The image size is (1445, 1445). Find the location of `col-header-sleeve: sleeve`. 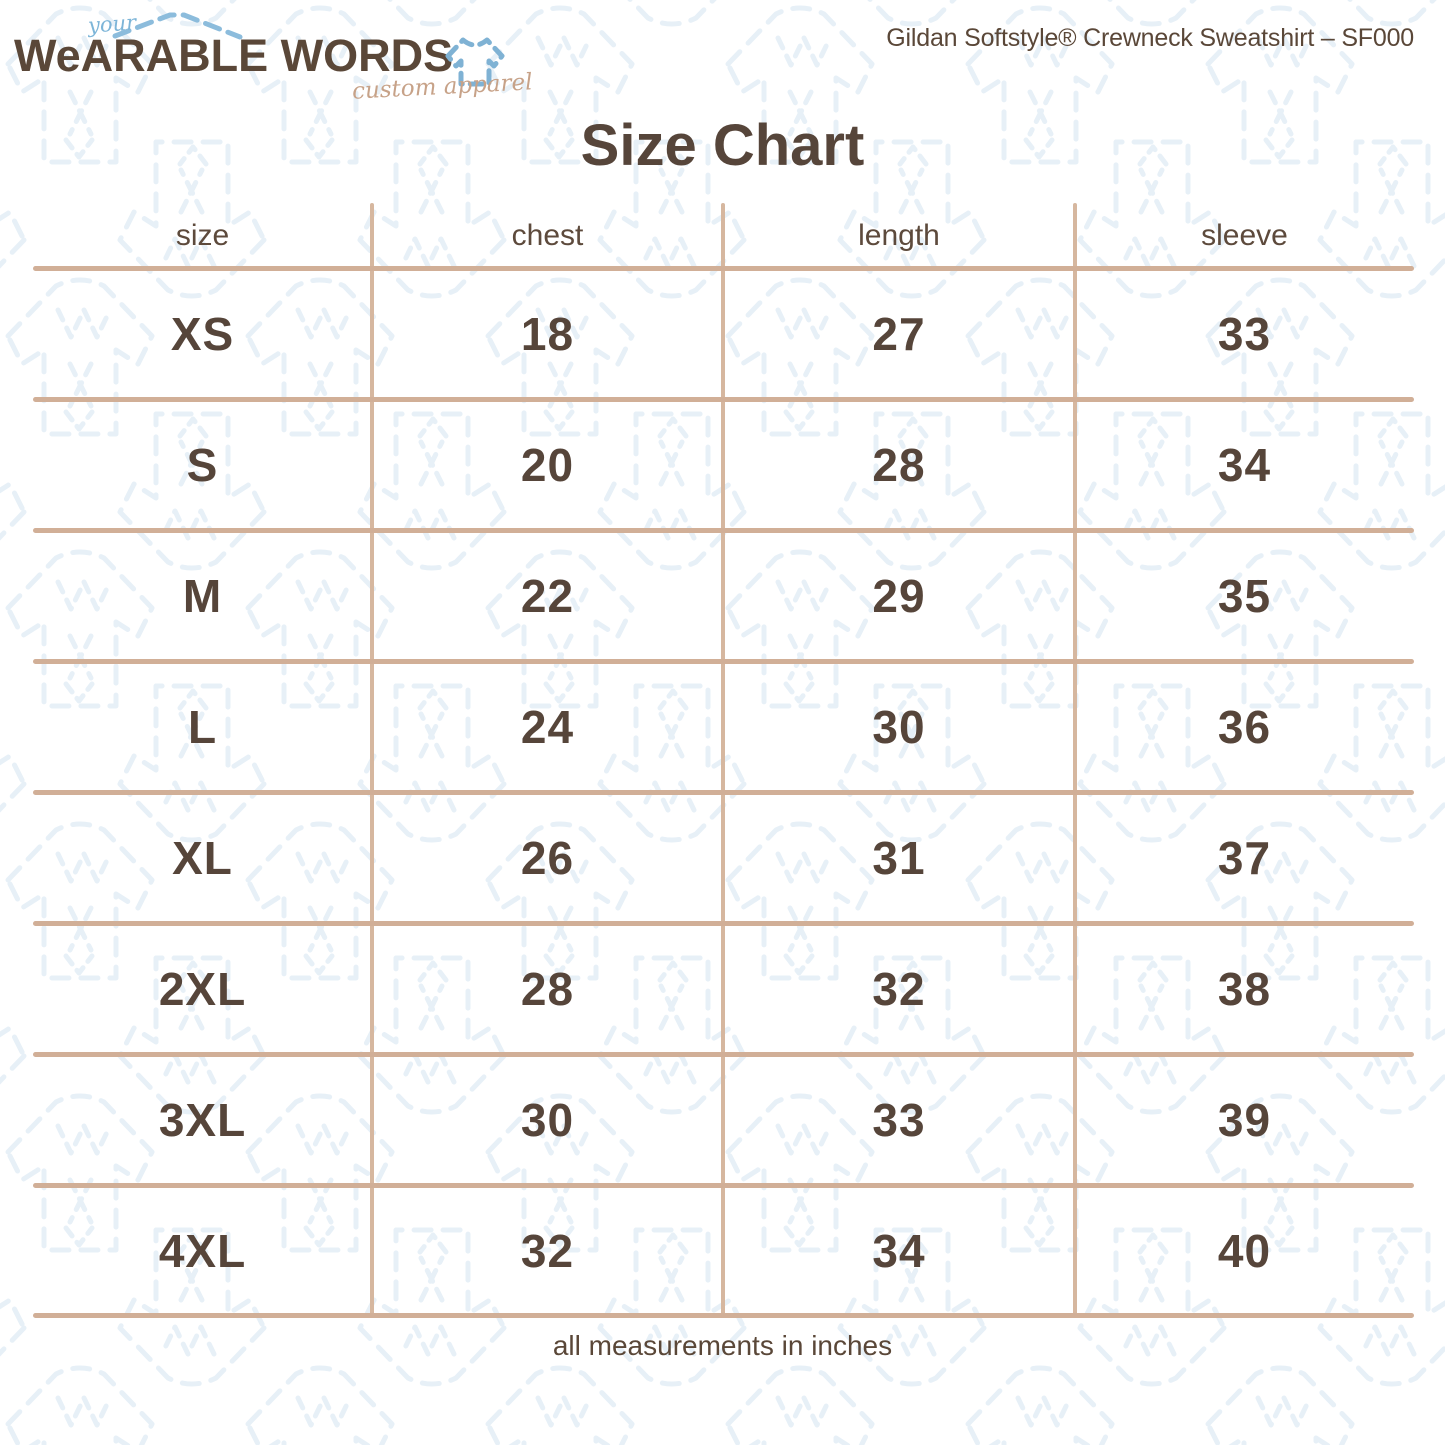

col-header-sleeve: sleeve is located at coordinates (1244, 235).